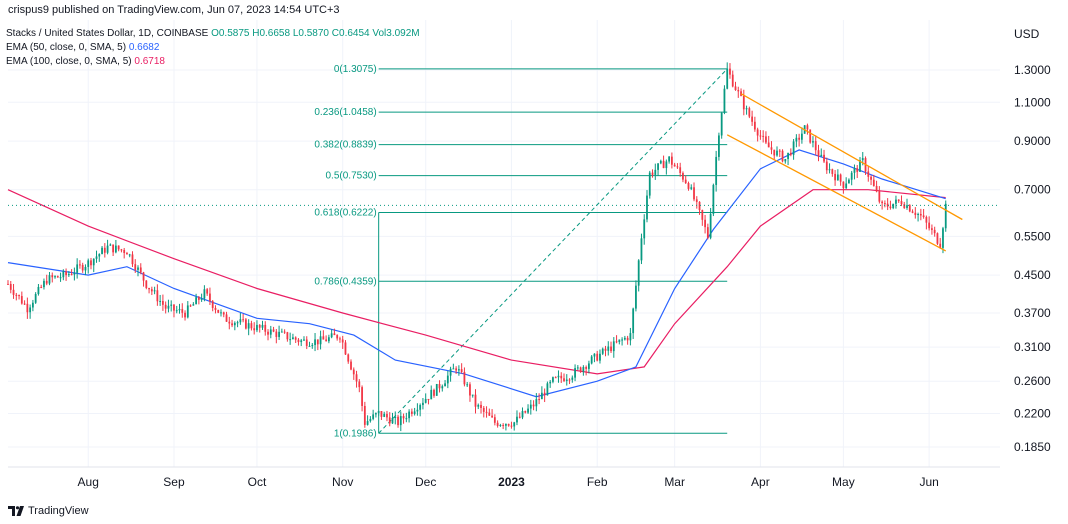 The width and height of the screenshot is (1068, 524). I want to click on ema50-legend: EMA (50, close, 0, SMA, 5) 0.6682, so click(213, 48).